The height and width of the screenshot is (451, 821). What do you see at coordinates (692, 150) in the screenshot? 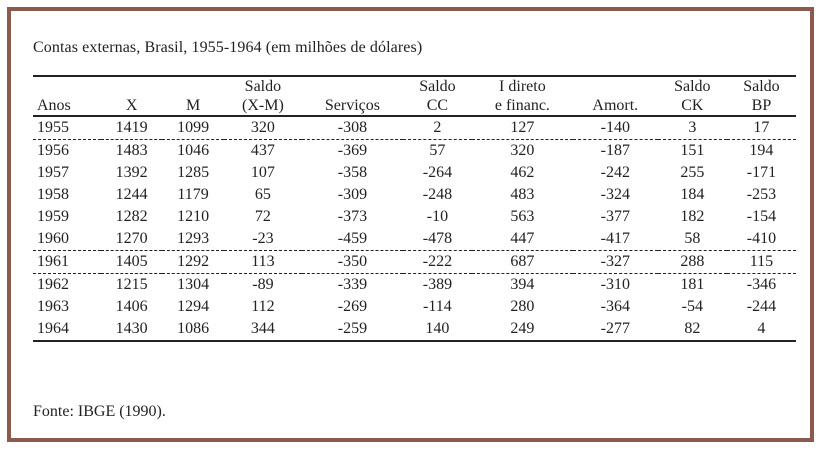
I see `cell-saldo-ck: 151` at bounding box center [692, 150].